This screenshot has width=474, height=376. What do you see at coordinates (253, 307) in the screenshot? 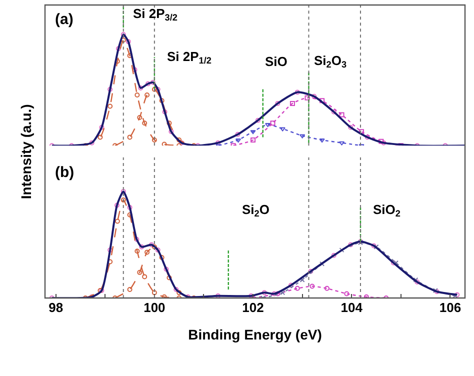
I see `x-tick-label: 102` at bounding box center [253, 307].